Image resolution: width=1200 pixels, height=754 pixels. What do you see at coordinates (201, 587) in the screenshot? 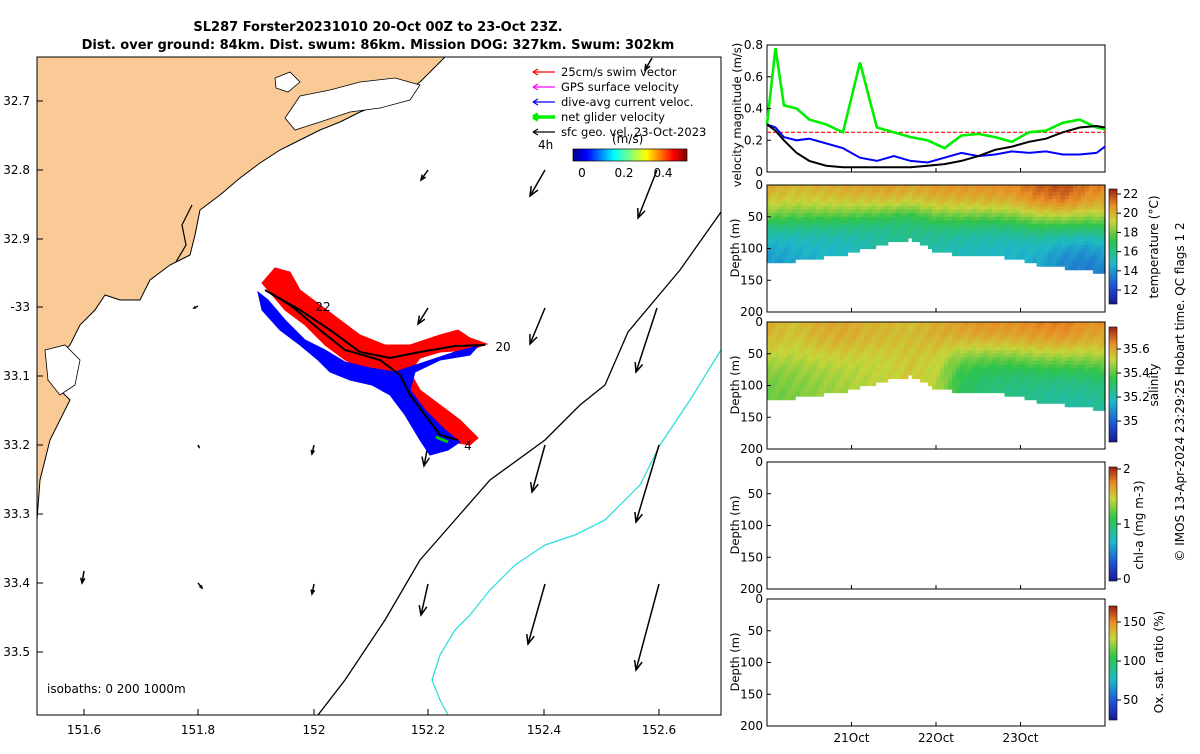
I see `current-arrowhead` at bounding box center [201, 587].